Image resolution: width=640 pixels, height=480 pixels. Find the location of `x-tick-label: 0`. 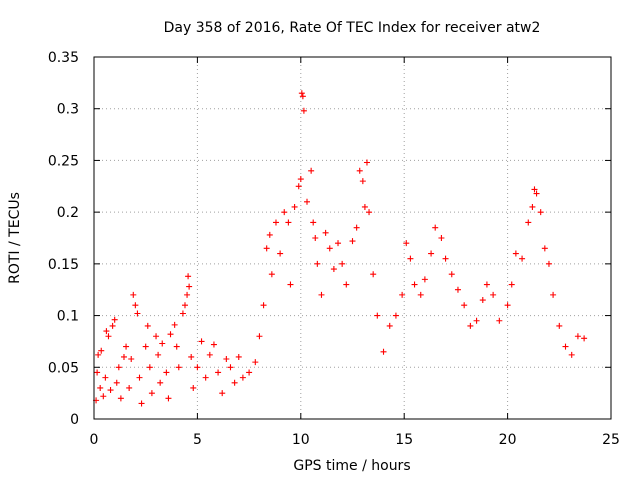

x-tick-label: 0 is located at coordinates (94, 440).